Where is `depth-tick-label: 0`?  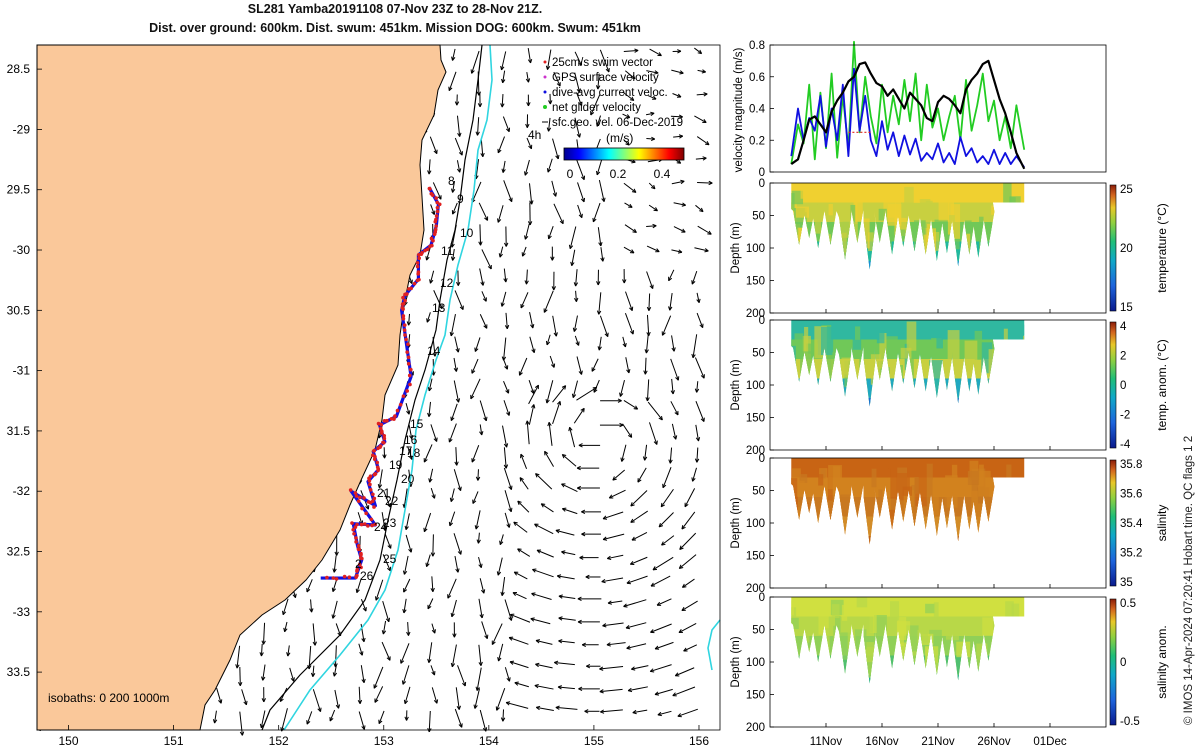 depth-tick-label: 0 is located at coordinates (762, 321).